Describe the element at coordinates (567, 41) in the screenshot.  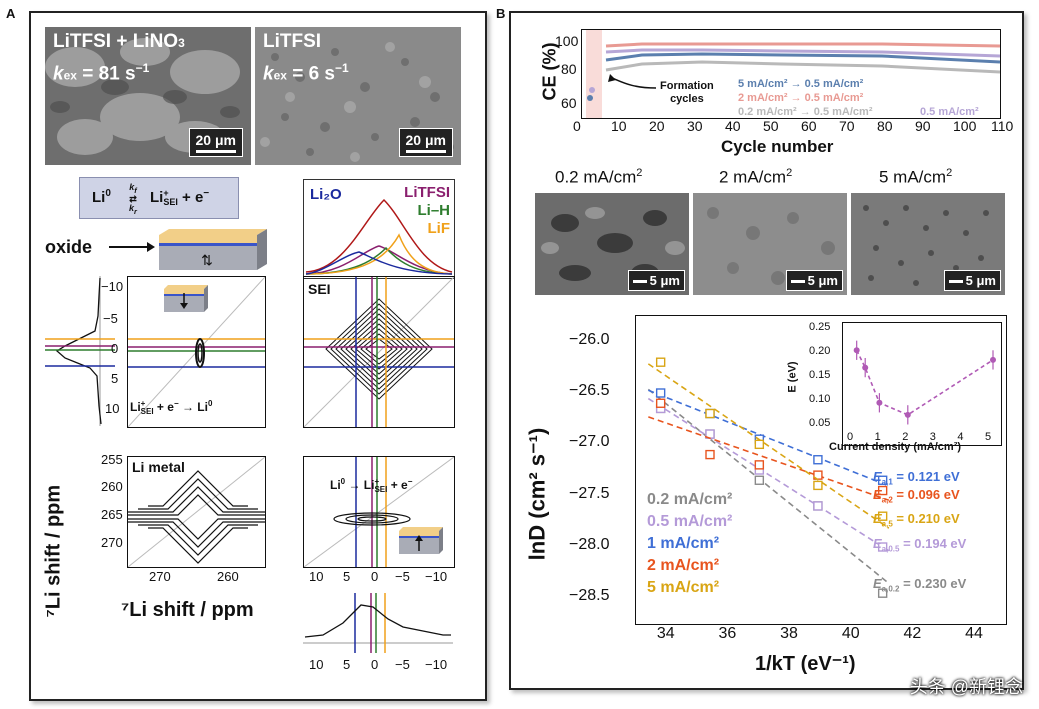
I see `ce-ytick-100: 100` at that location.